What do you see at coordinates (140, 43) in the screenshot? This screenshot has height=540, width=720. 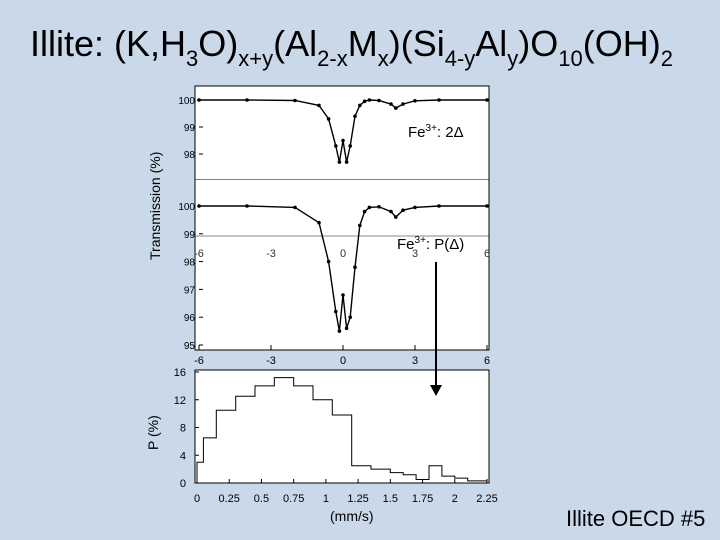 I see `formula-text: : (K,H` at bounding box center [140, 43].